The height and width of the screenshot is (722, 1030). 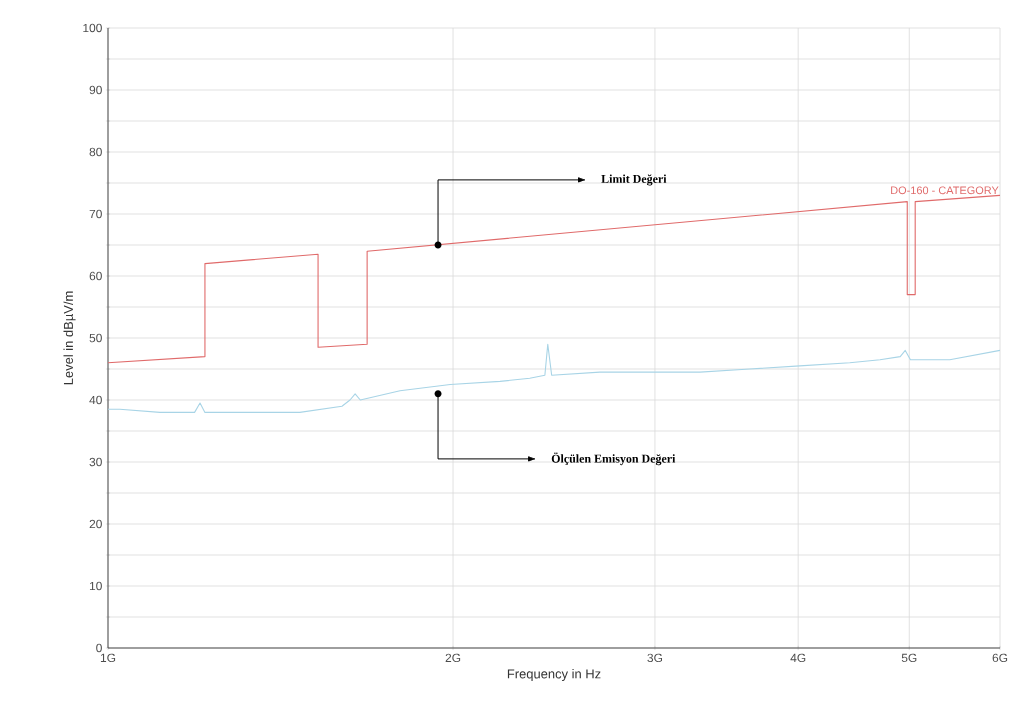 What do you see at coordinates (95, 214) in the screenshot?
I see `y-tick-label: 70` at bounding box center [95, 214].